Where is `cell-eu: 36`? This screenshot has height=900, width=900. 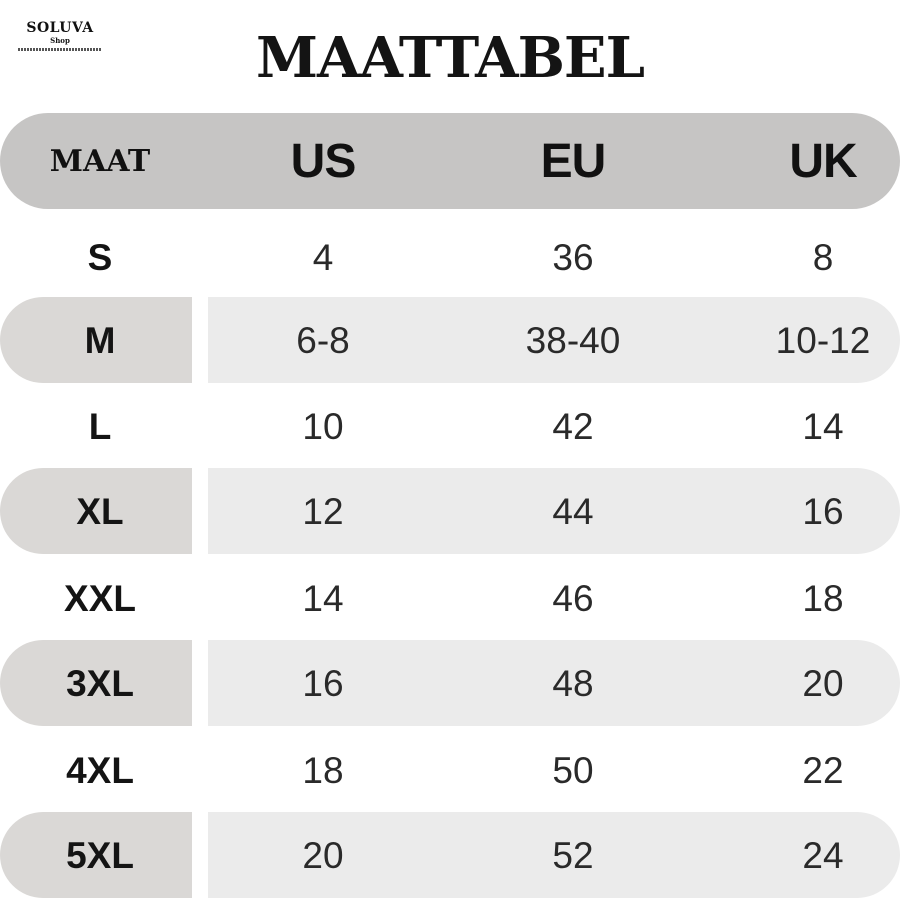
cell-eu: 36 is located at coordinates (573, 257).